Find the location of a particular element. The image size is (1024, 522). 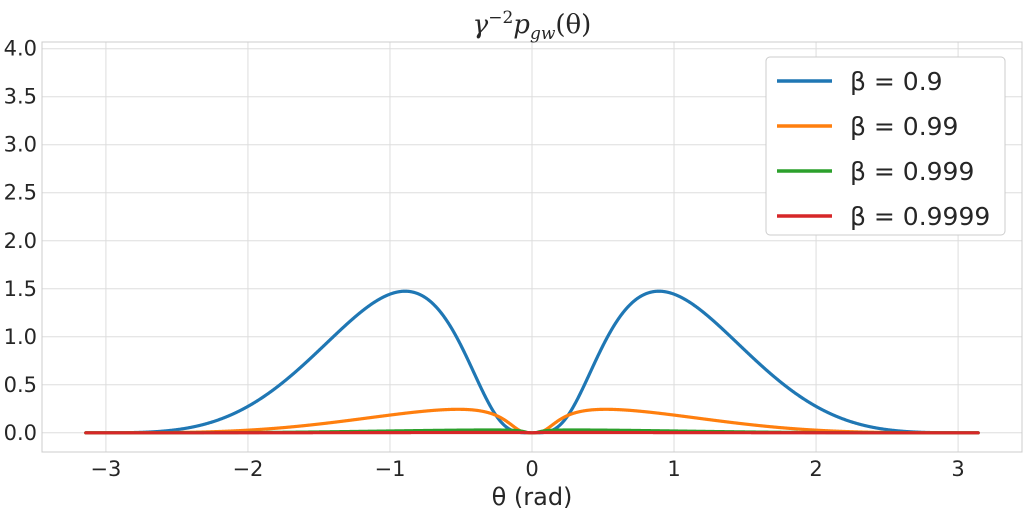

legend-label: β = 0.999 is located at coordinates (912, 171).